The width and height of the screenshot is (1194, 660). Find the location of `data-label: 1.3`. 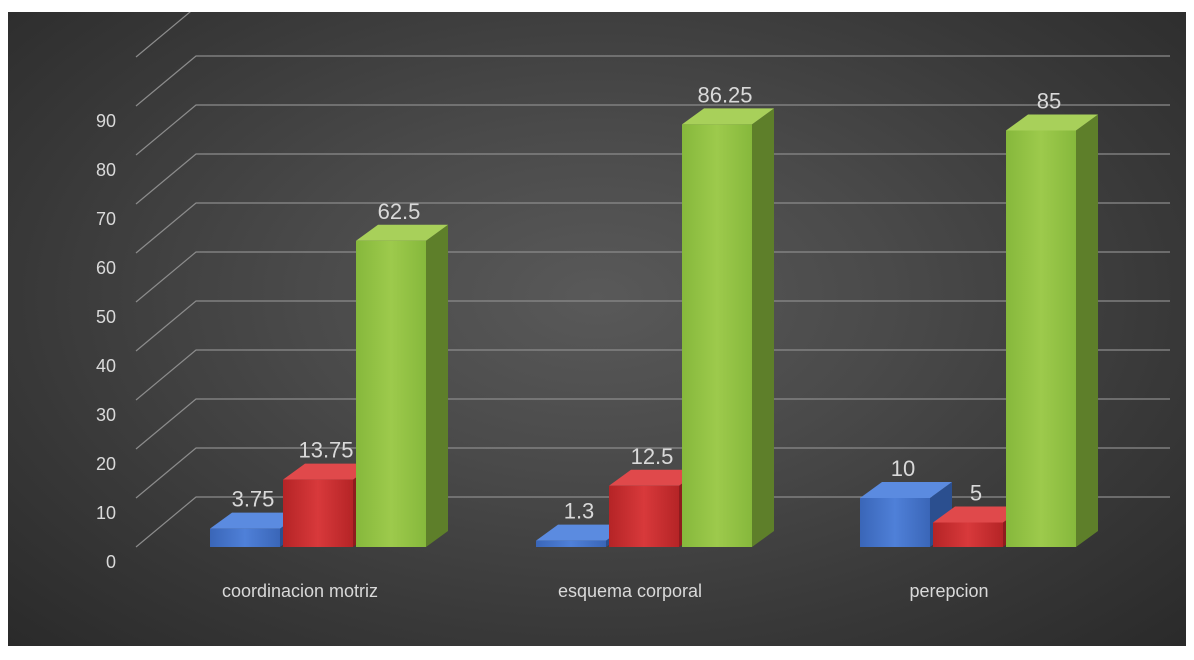

data-label: 1.3 is located at coordinates (579, 511).